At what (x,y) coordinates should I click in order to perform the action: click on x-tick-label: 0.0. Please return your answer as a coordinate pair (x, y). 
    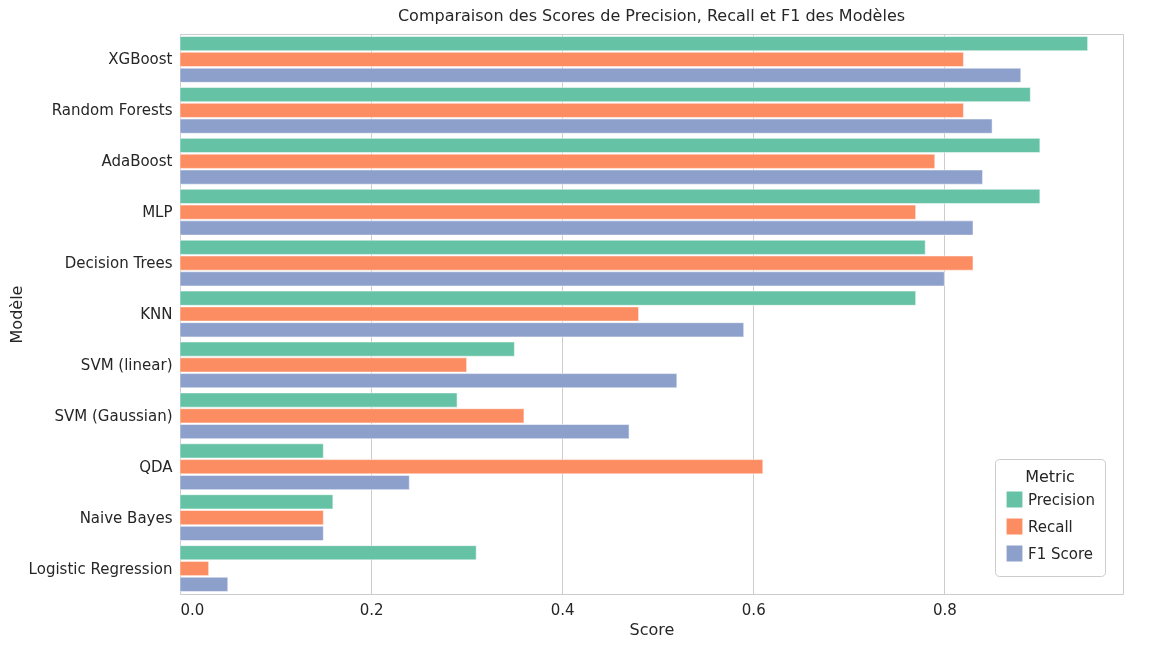
    Looking at the image, I should click on (192, 609).